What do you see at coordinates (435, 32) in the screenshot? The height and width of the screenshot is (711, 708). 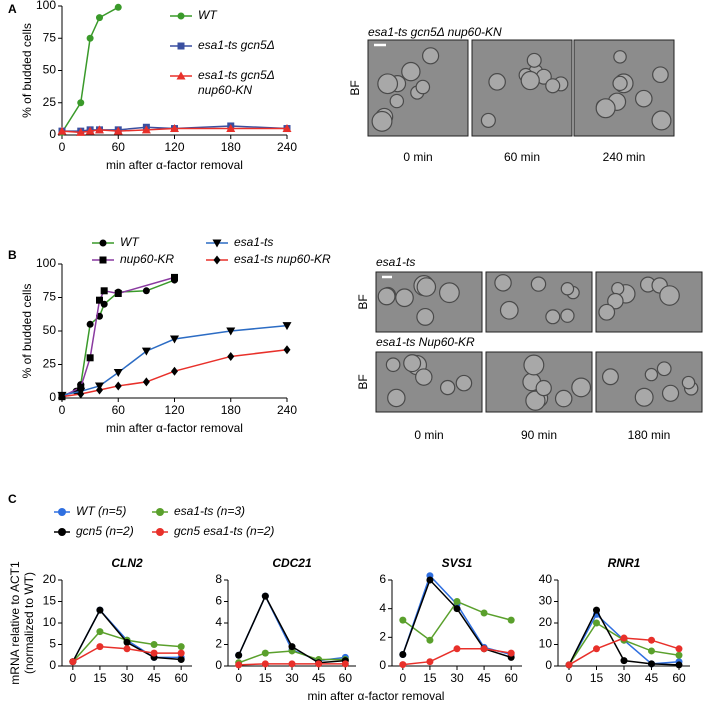 I see `image-title: esa1-ts gcn5Δ nup60-KN` at bounding box center [435, 32].